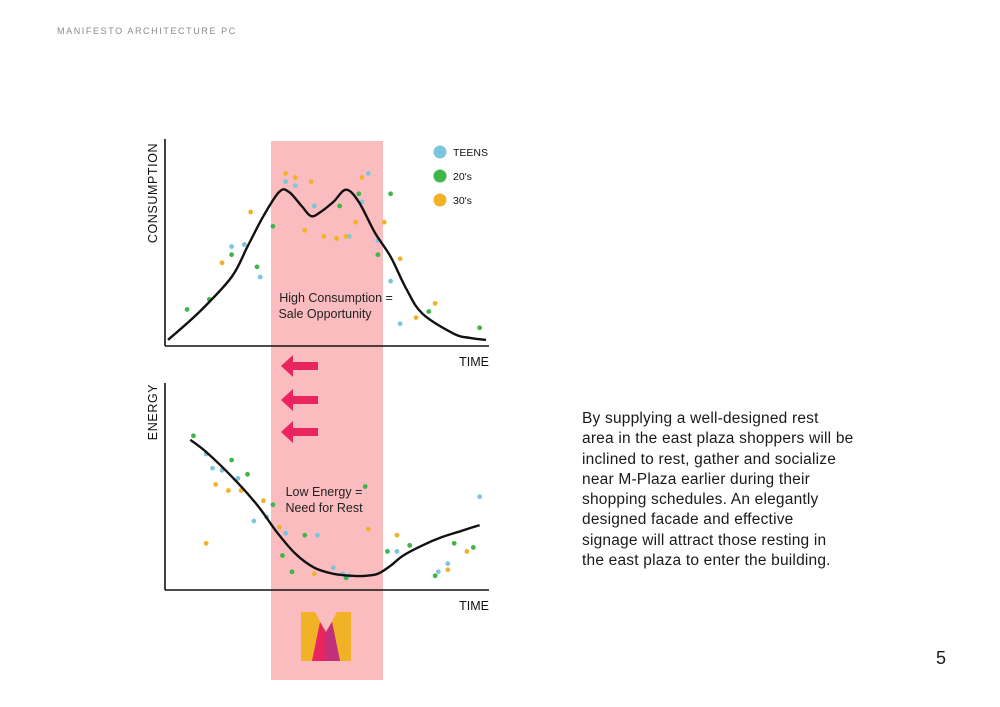 The height and width of the screenshot is (707, 1000). I want to click on paragraph-line: shopping schedules. An elegantly, so click(700, 500).